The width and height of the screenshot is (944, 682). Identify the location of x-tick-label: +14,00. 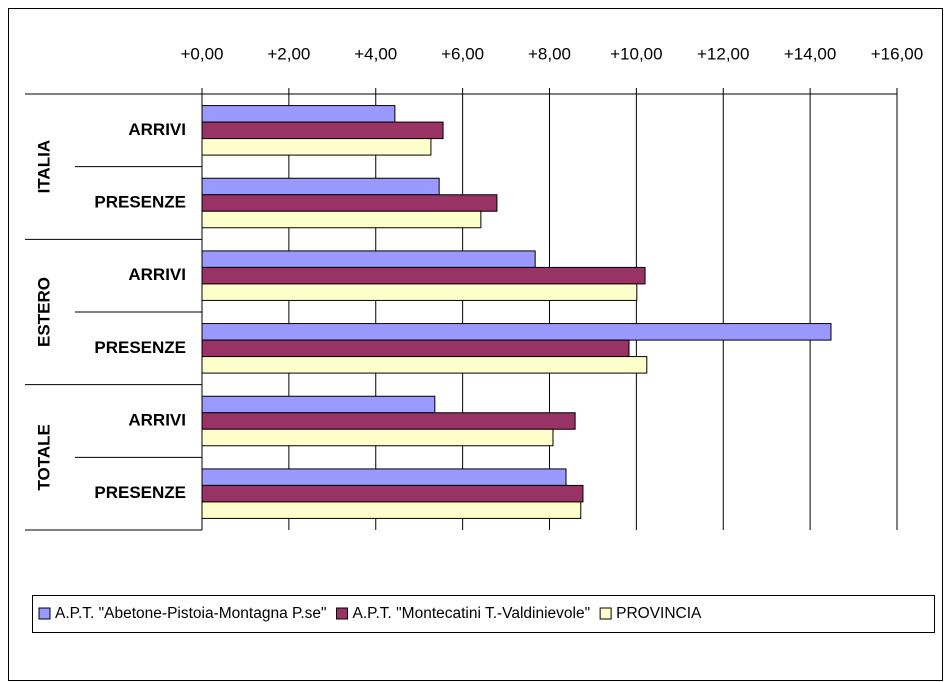
(810, 53).